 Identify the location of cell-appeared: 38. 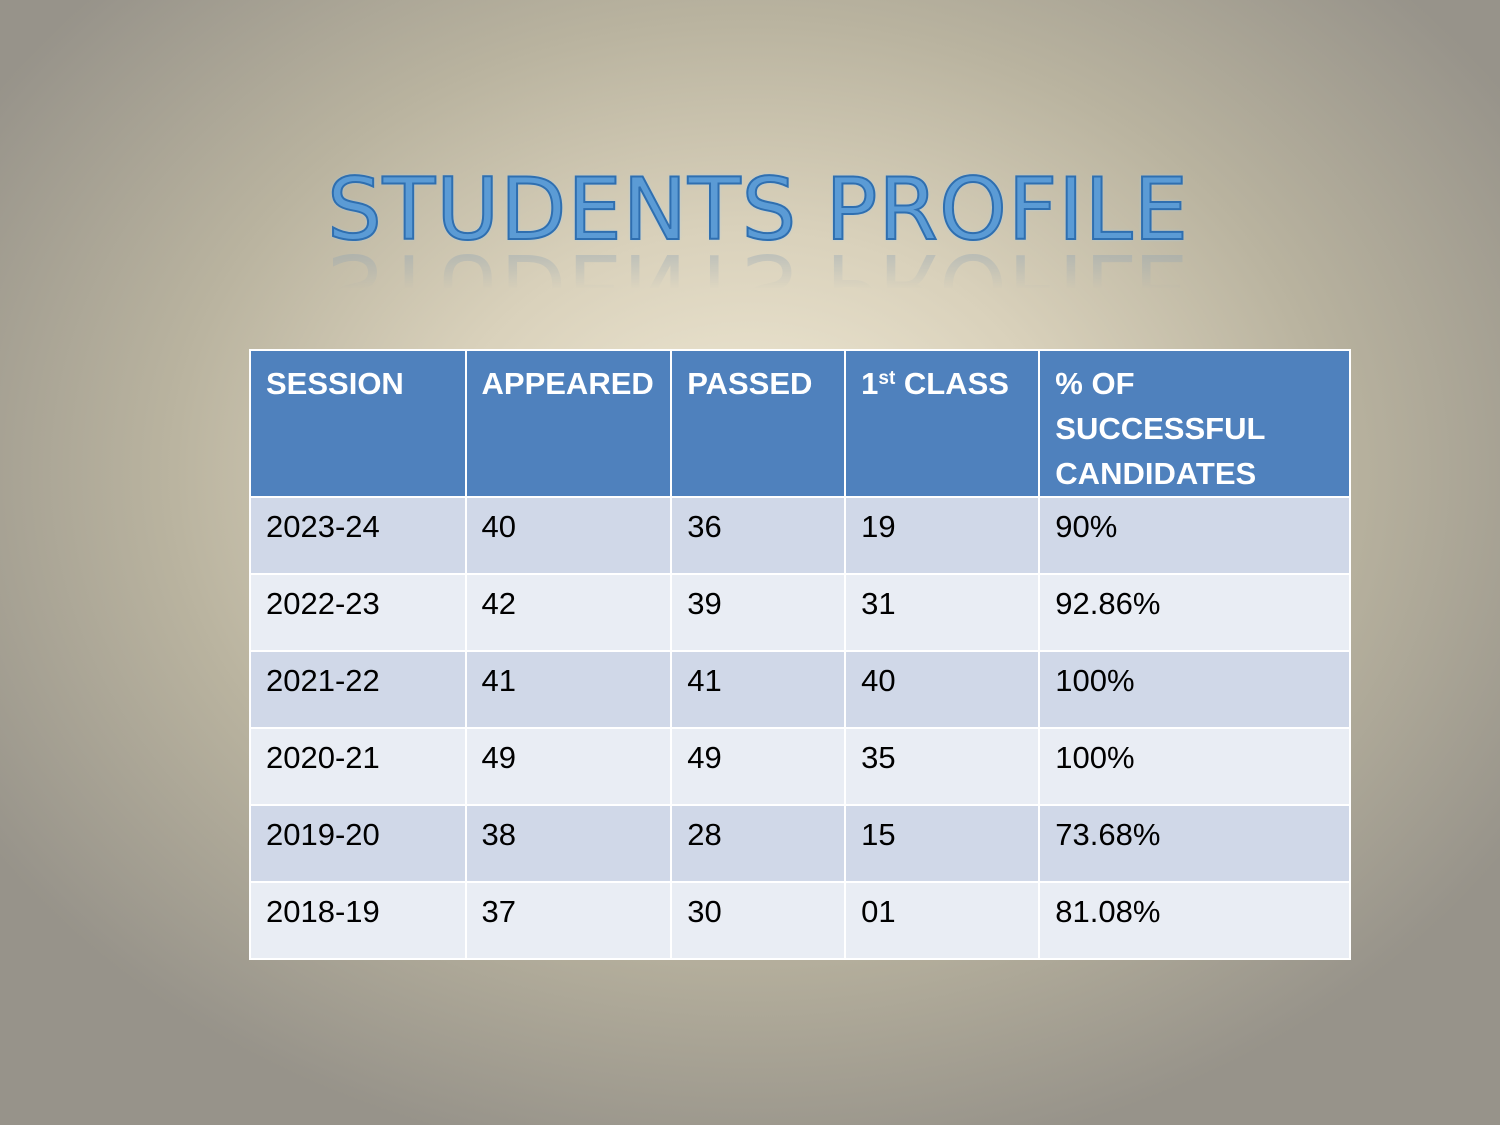
(568, 843).